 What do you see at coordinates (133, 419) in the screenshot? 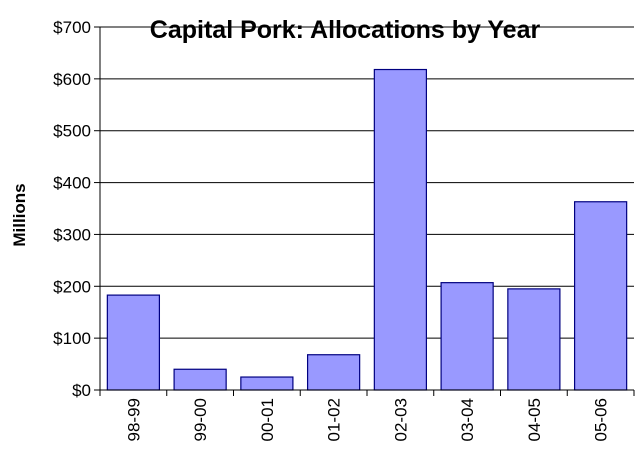
I see `x-tick-label: 98-99` at bounding box center [133, 419].